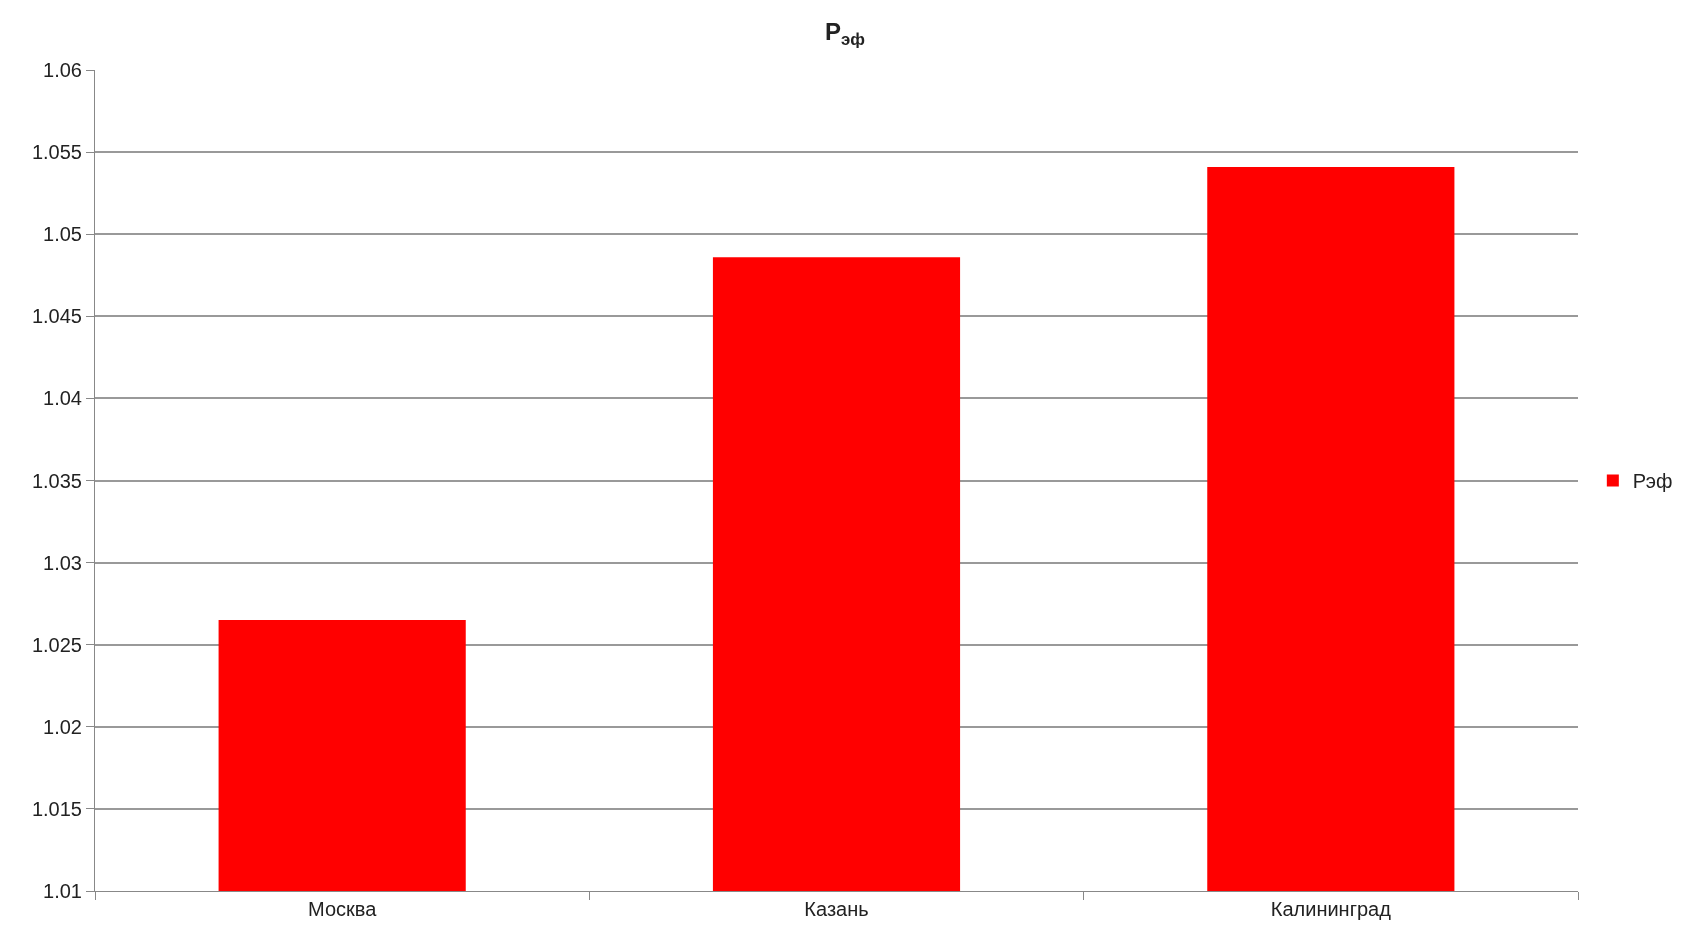  What do you see at coordinates (56, 808) in the screenshot?
I see `y-tick-label: 1.015` at bounding box center [56, 808].